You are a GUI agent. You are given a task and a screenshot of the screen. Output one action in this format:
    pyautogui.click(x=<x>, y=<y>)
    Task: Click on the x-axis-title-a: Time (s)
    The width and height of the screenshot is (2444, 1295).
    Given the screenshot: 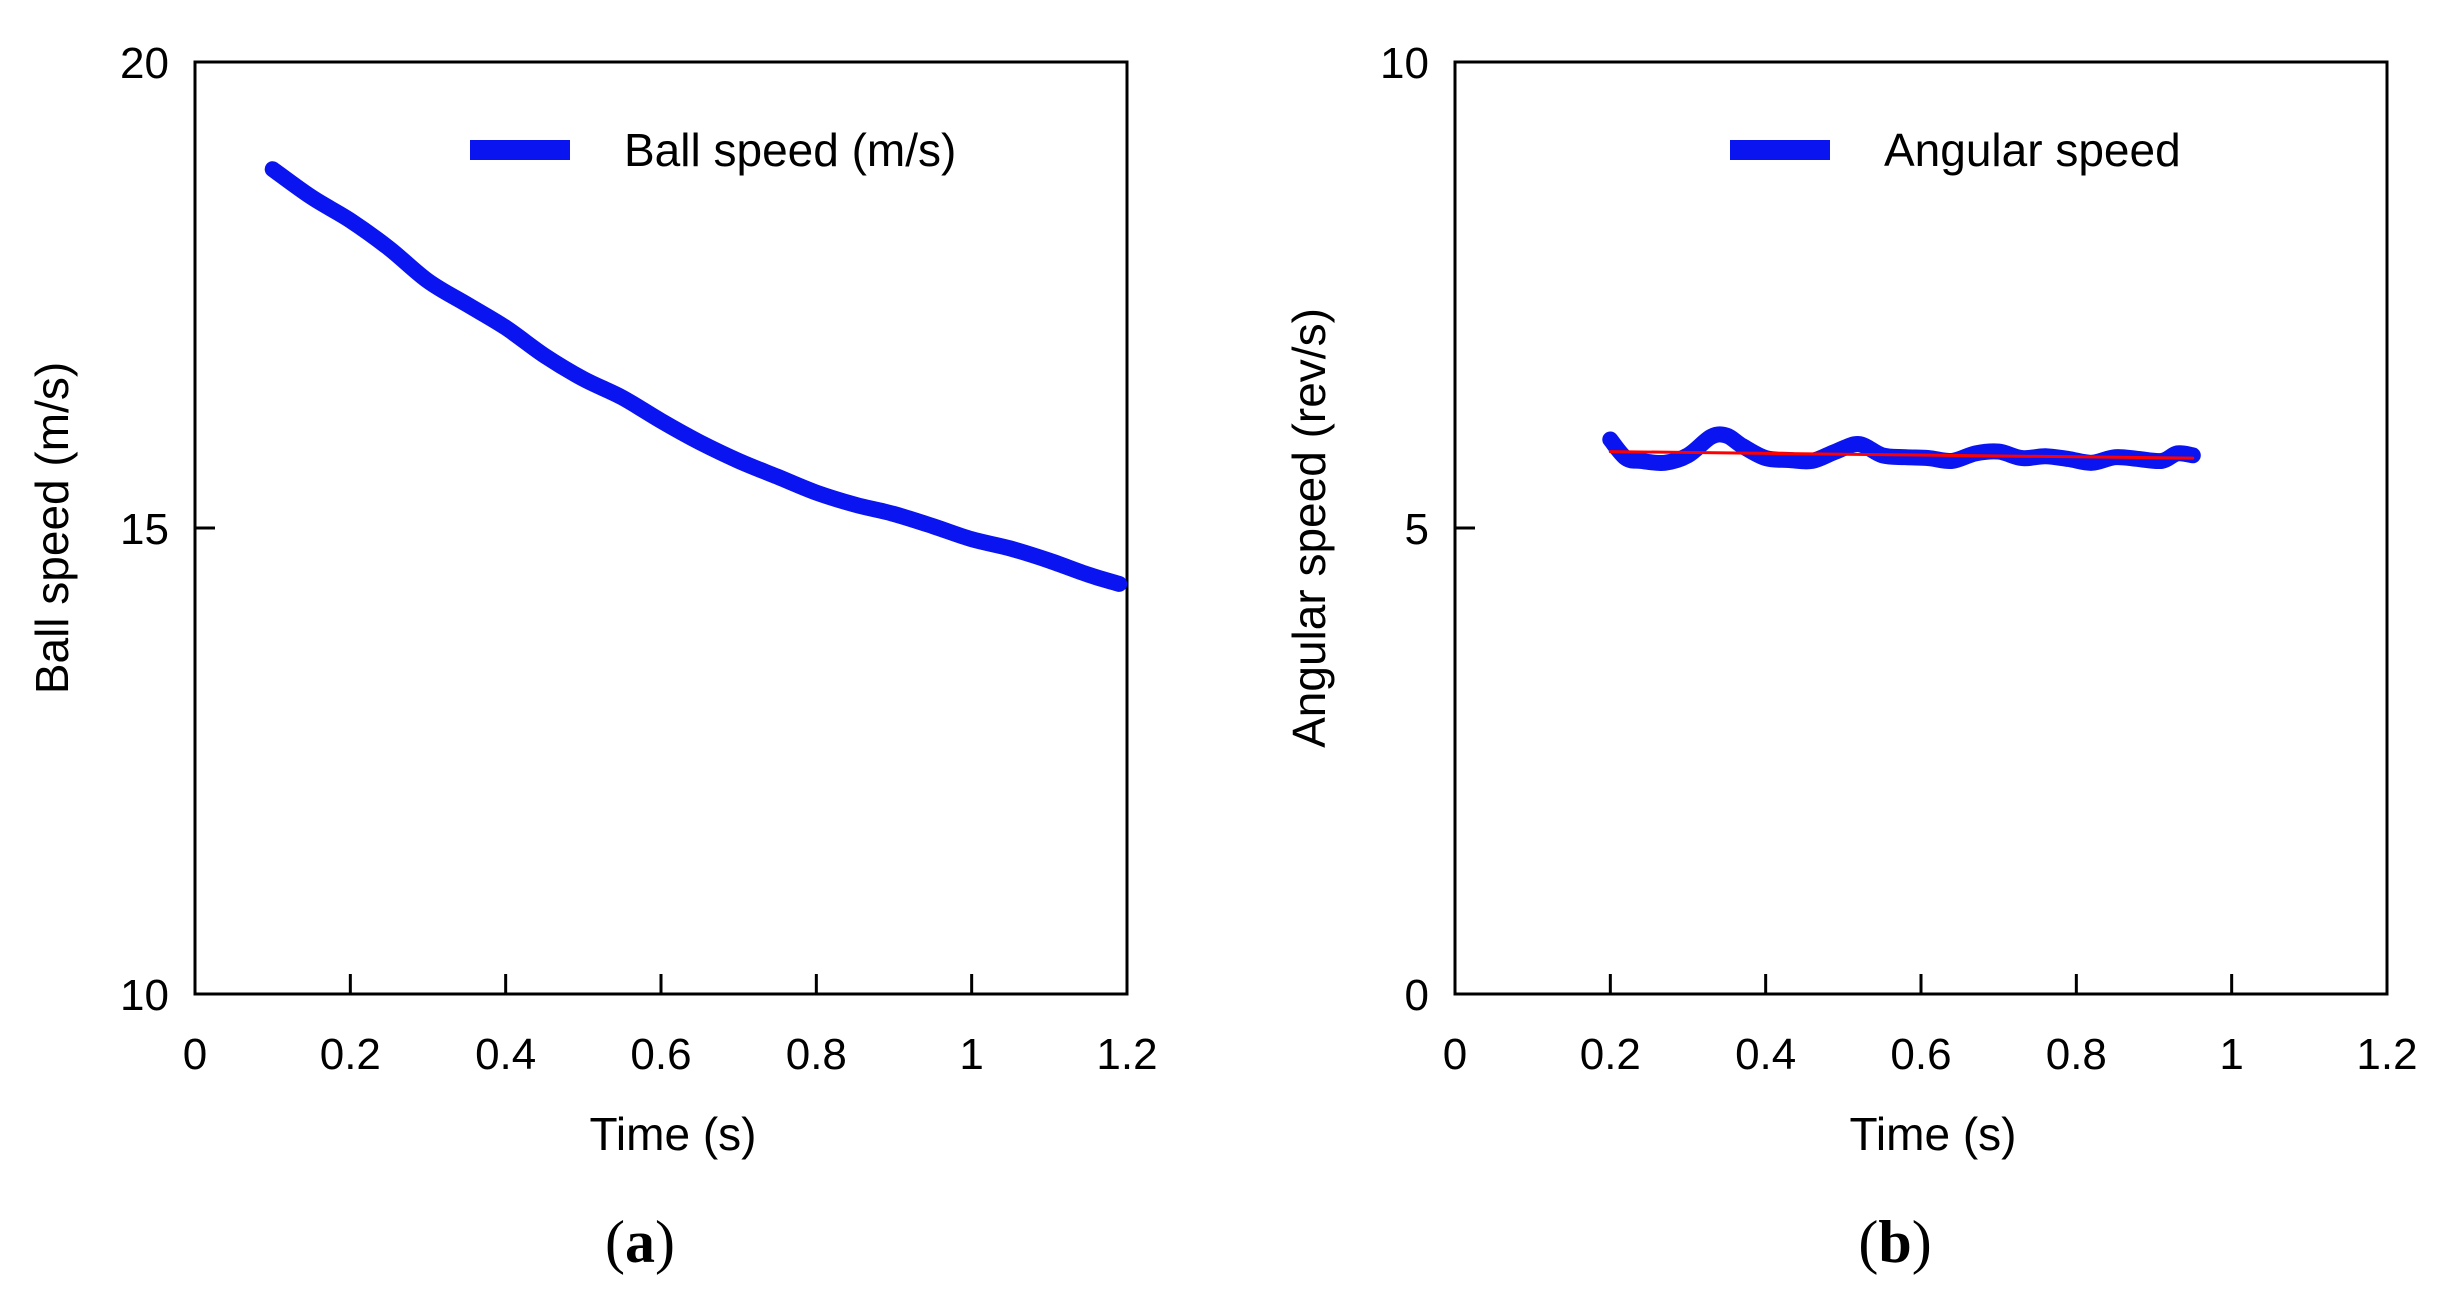 What is the action you would take?
    pyautogui.click(x=673, y=1134)
    